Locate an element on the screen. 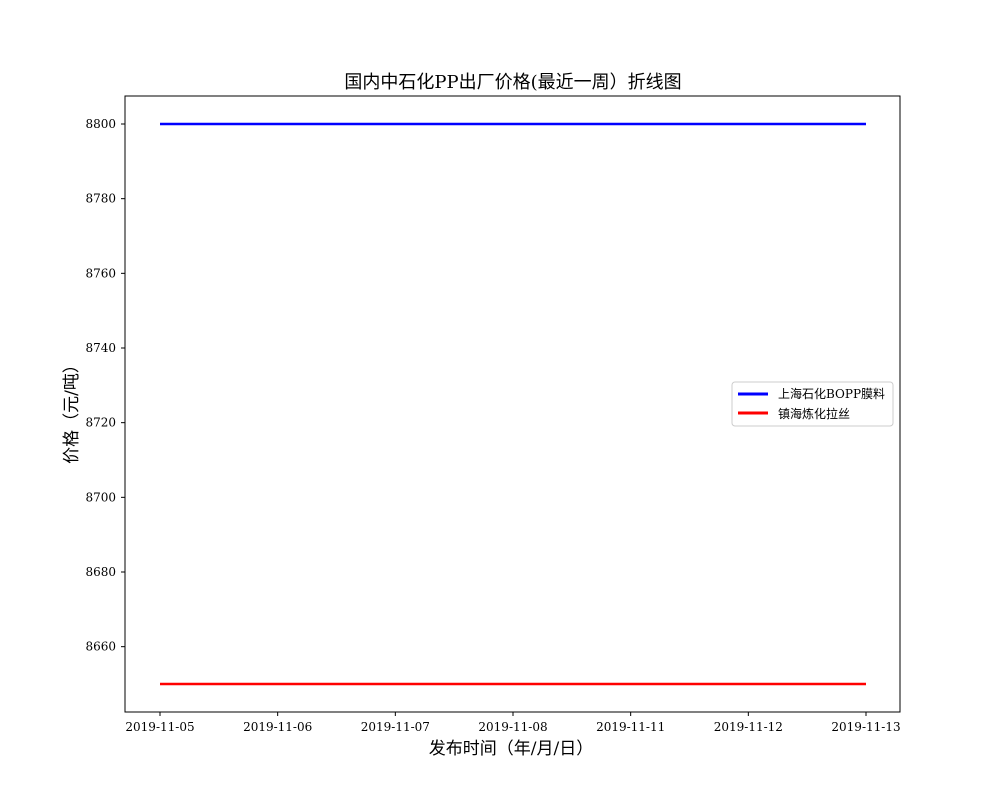 The height and width of the screenshot is (800, 1000). x-tick-label: 2019-11-12 is located at coordinates (748, 727).